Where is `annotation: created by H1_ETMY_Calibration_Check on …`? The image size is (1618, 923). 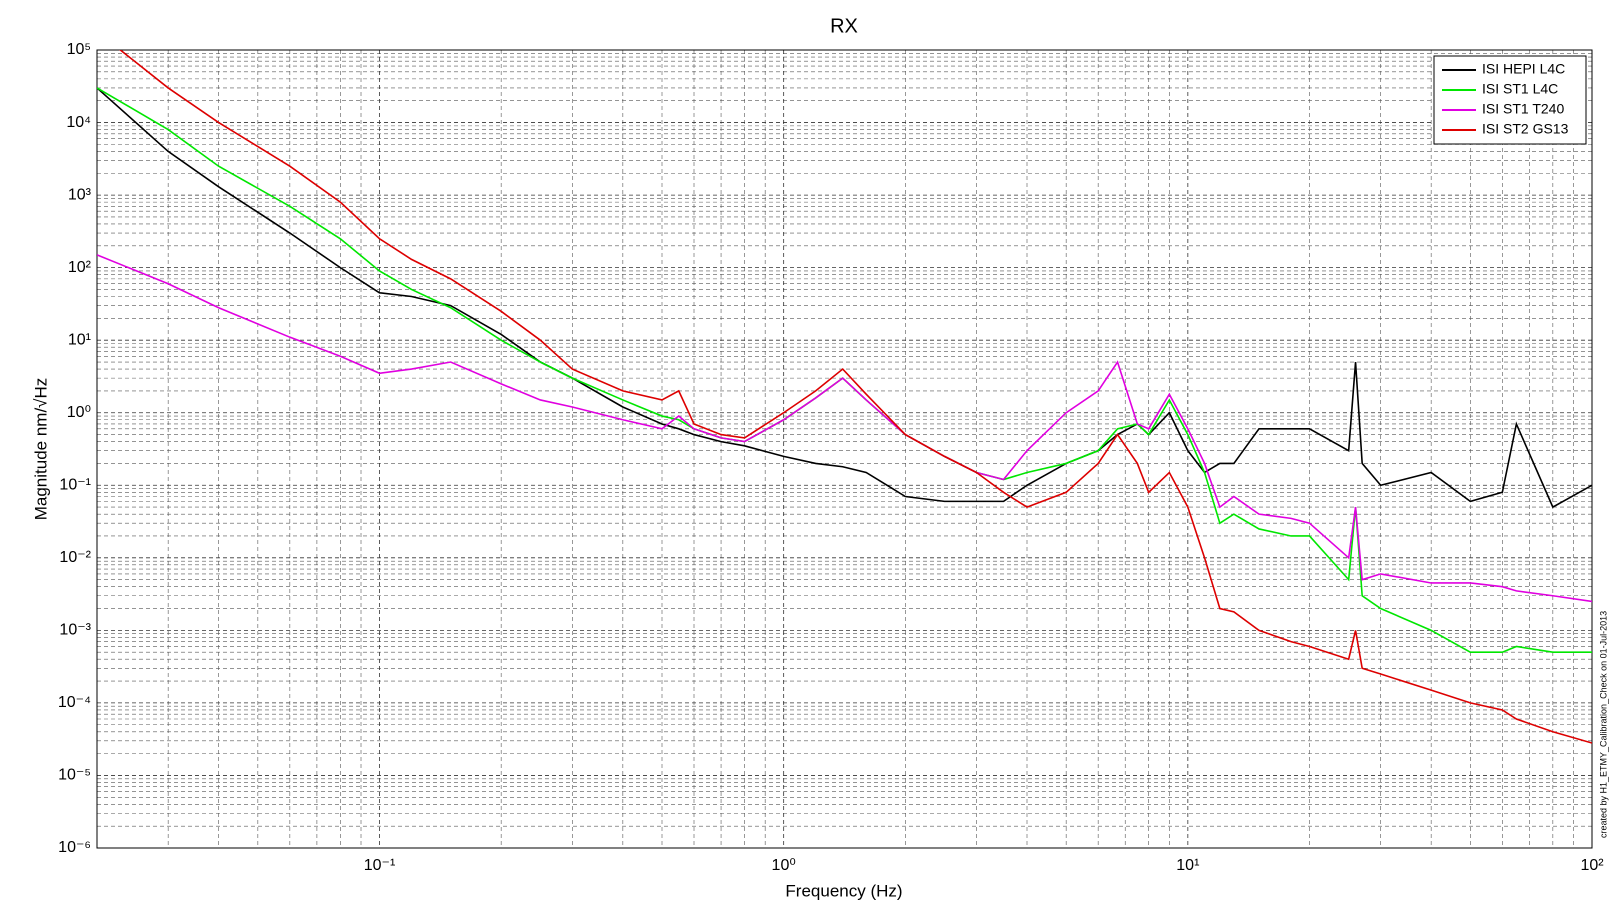
annotation: created by H1_ETMY_Calibration_Check on … is located at coordinates (1603, 724).